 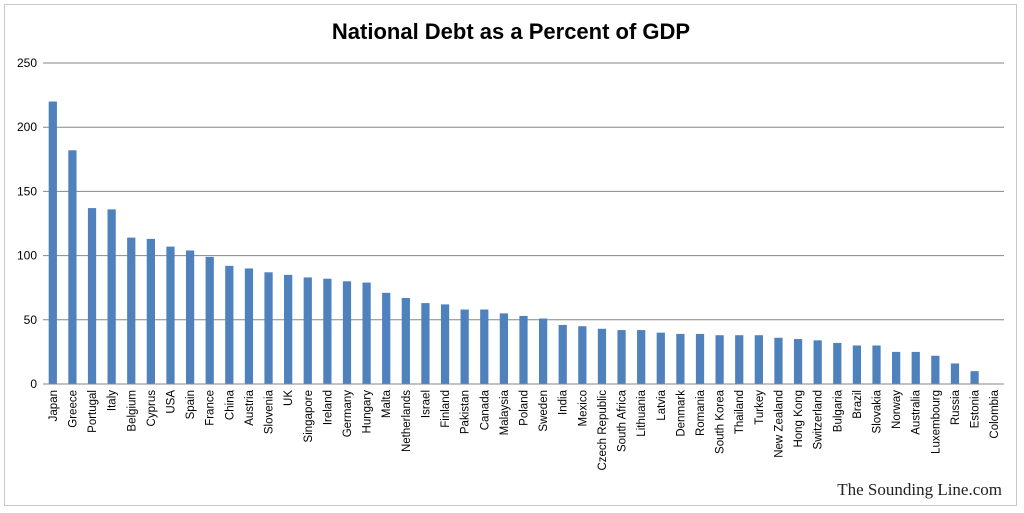 I want to click on x-tick-label: Denmark, so click(x=681, y=413).